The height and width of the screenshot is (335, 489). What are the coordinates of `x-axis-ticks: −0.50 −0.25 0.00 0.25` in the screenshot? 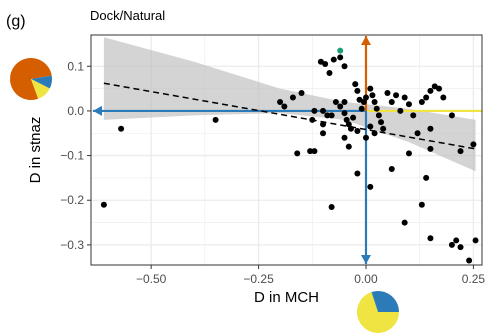 It's located at (310, 275).